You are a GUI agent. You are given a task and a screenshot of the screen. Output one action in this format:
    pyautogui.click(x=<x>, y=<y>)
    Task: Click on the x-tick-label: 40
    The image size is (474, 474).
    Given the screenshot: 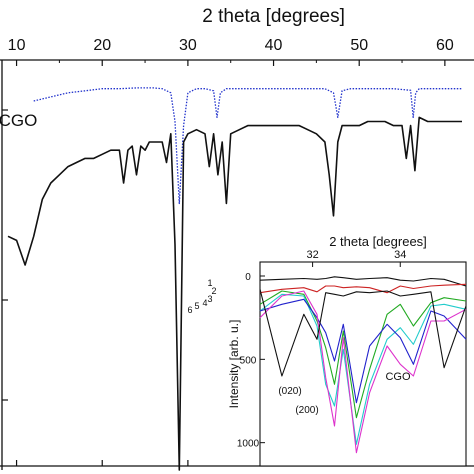 What is the action you would take?
    pyautogui.click(x=274, y=45)
    